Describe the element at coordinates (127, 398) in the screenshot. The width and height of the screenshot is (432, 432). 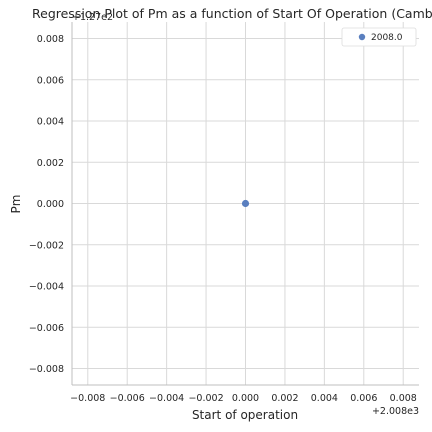
I see `x-tick-label: −0.006` at that location.